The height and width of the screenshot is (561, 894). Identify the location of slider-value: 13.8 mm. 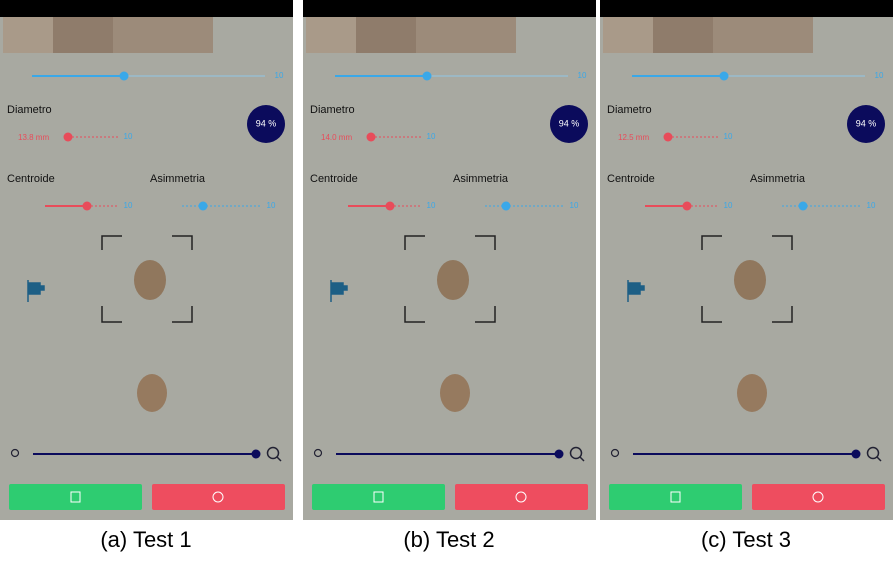
(33, 137).